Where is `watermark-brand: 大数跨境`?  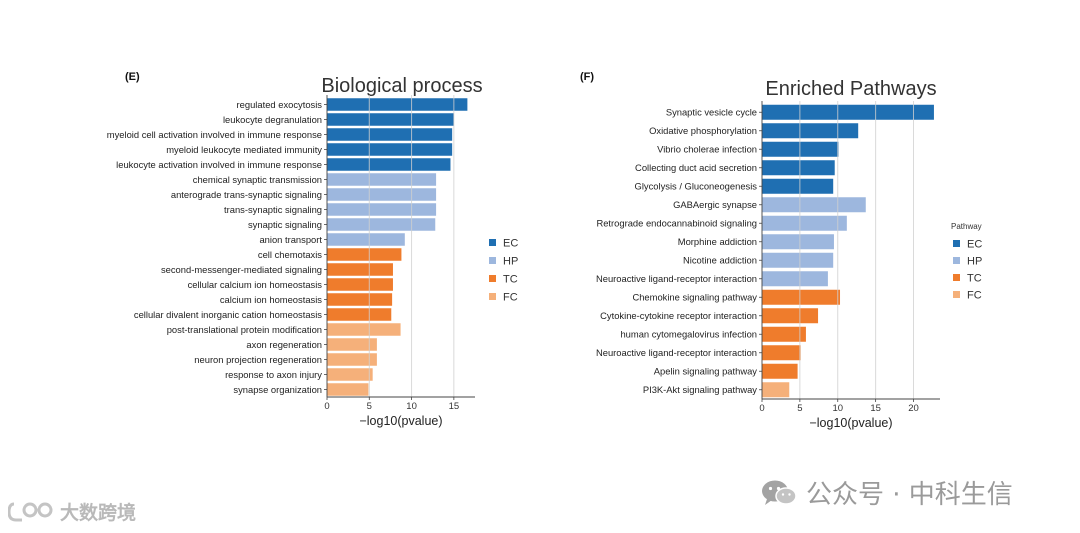
watermark-brand: 大数跨境 is located at coordinates (72, 511).